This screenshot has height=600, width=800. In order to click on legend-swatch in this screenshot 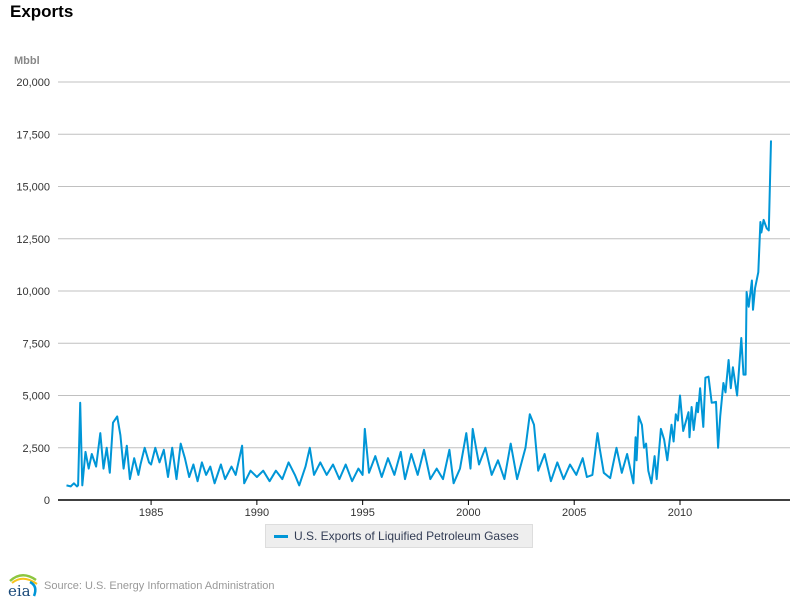, I will do `click(281, 536)`.